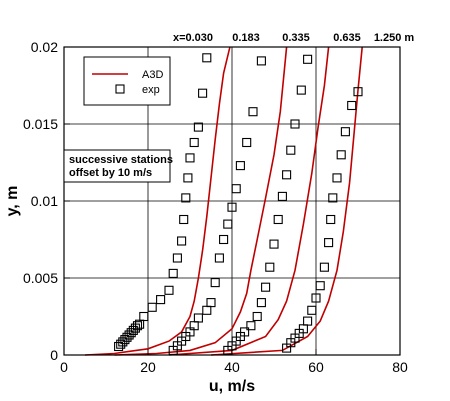  I want to click on x-tick-label: 20, so click(148, 367).